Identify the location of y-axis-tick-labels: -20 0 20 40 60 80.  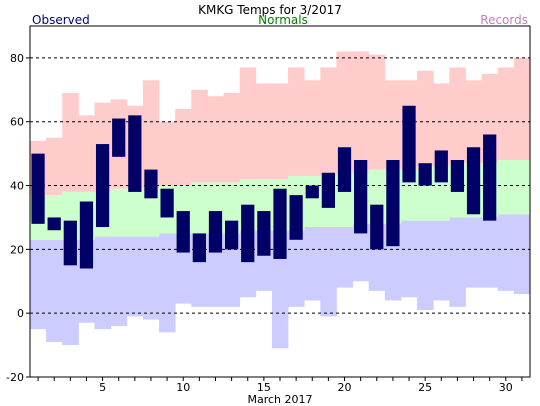
(15, 218).